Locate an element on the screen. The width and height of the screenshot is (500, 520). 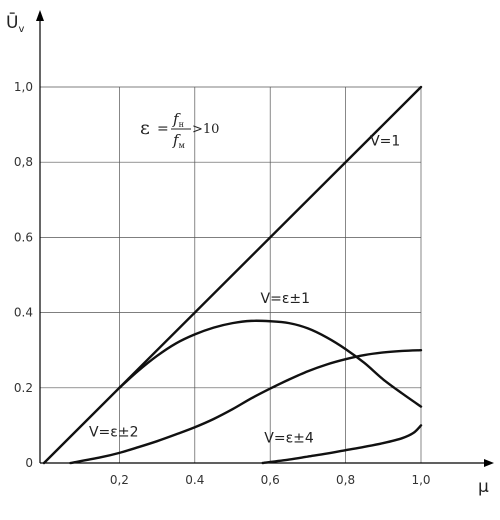
formula-numerator: fн is located at coordinates (178, 119).